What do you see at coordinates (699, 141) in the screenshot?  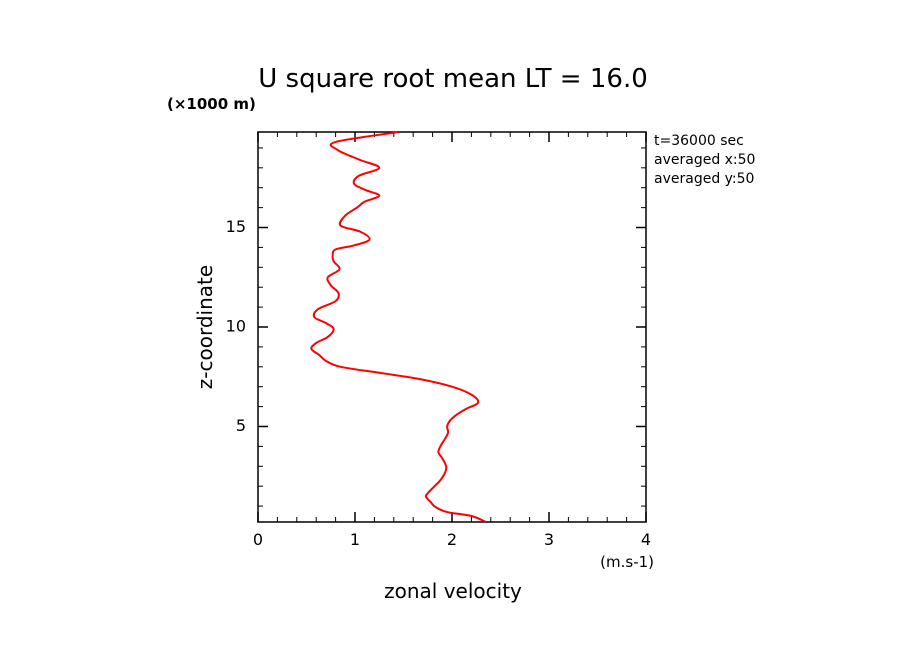 I see `annotation-time: t=36000 sec` at bounding box center [699, 141].